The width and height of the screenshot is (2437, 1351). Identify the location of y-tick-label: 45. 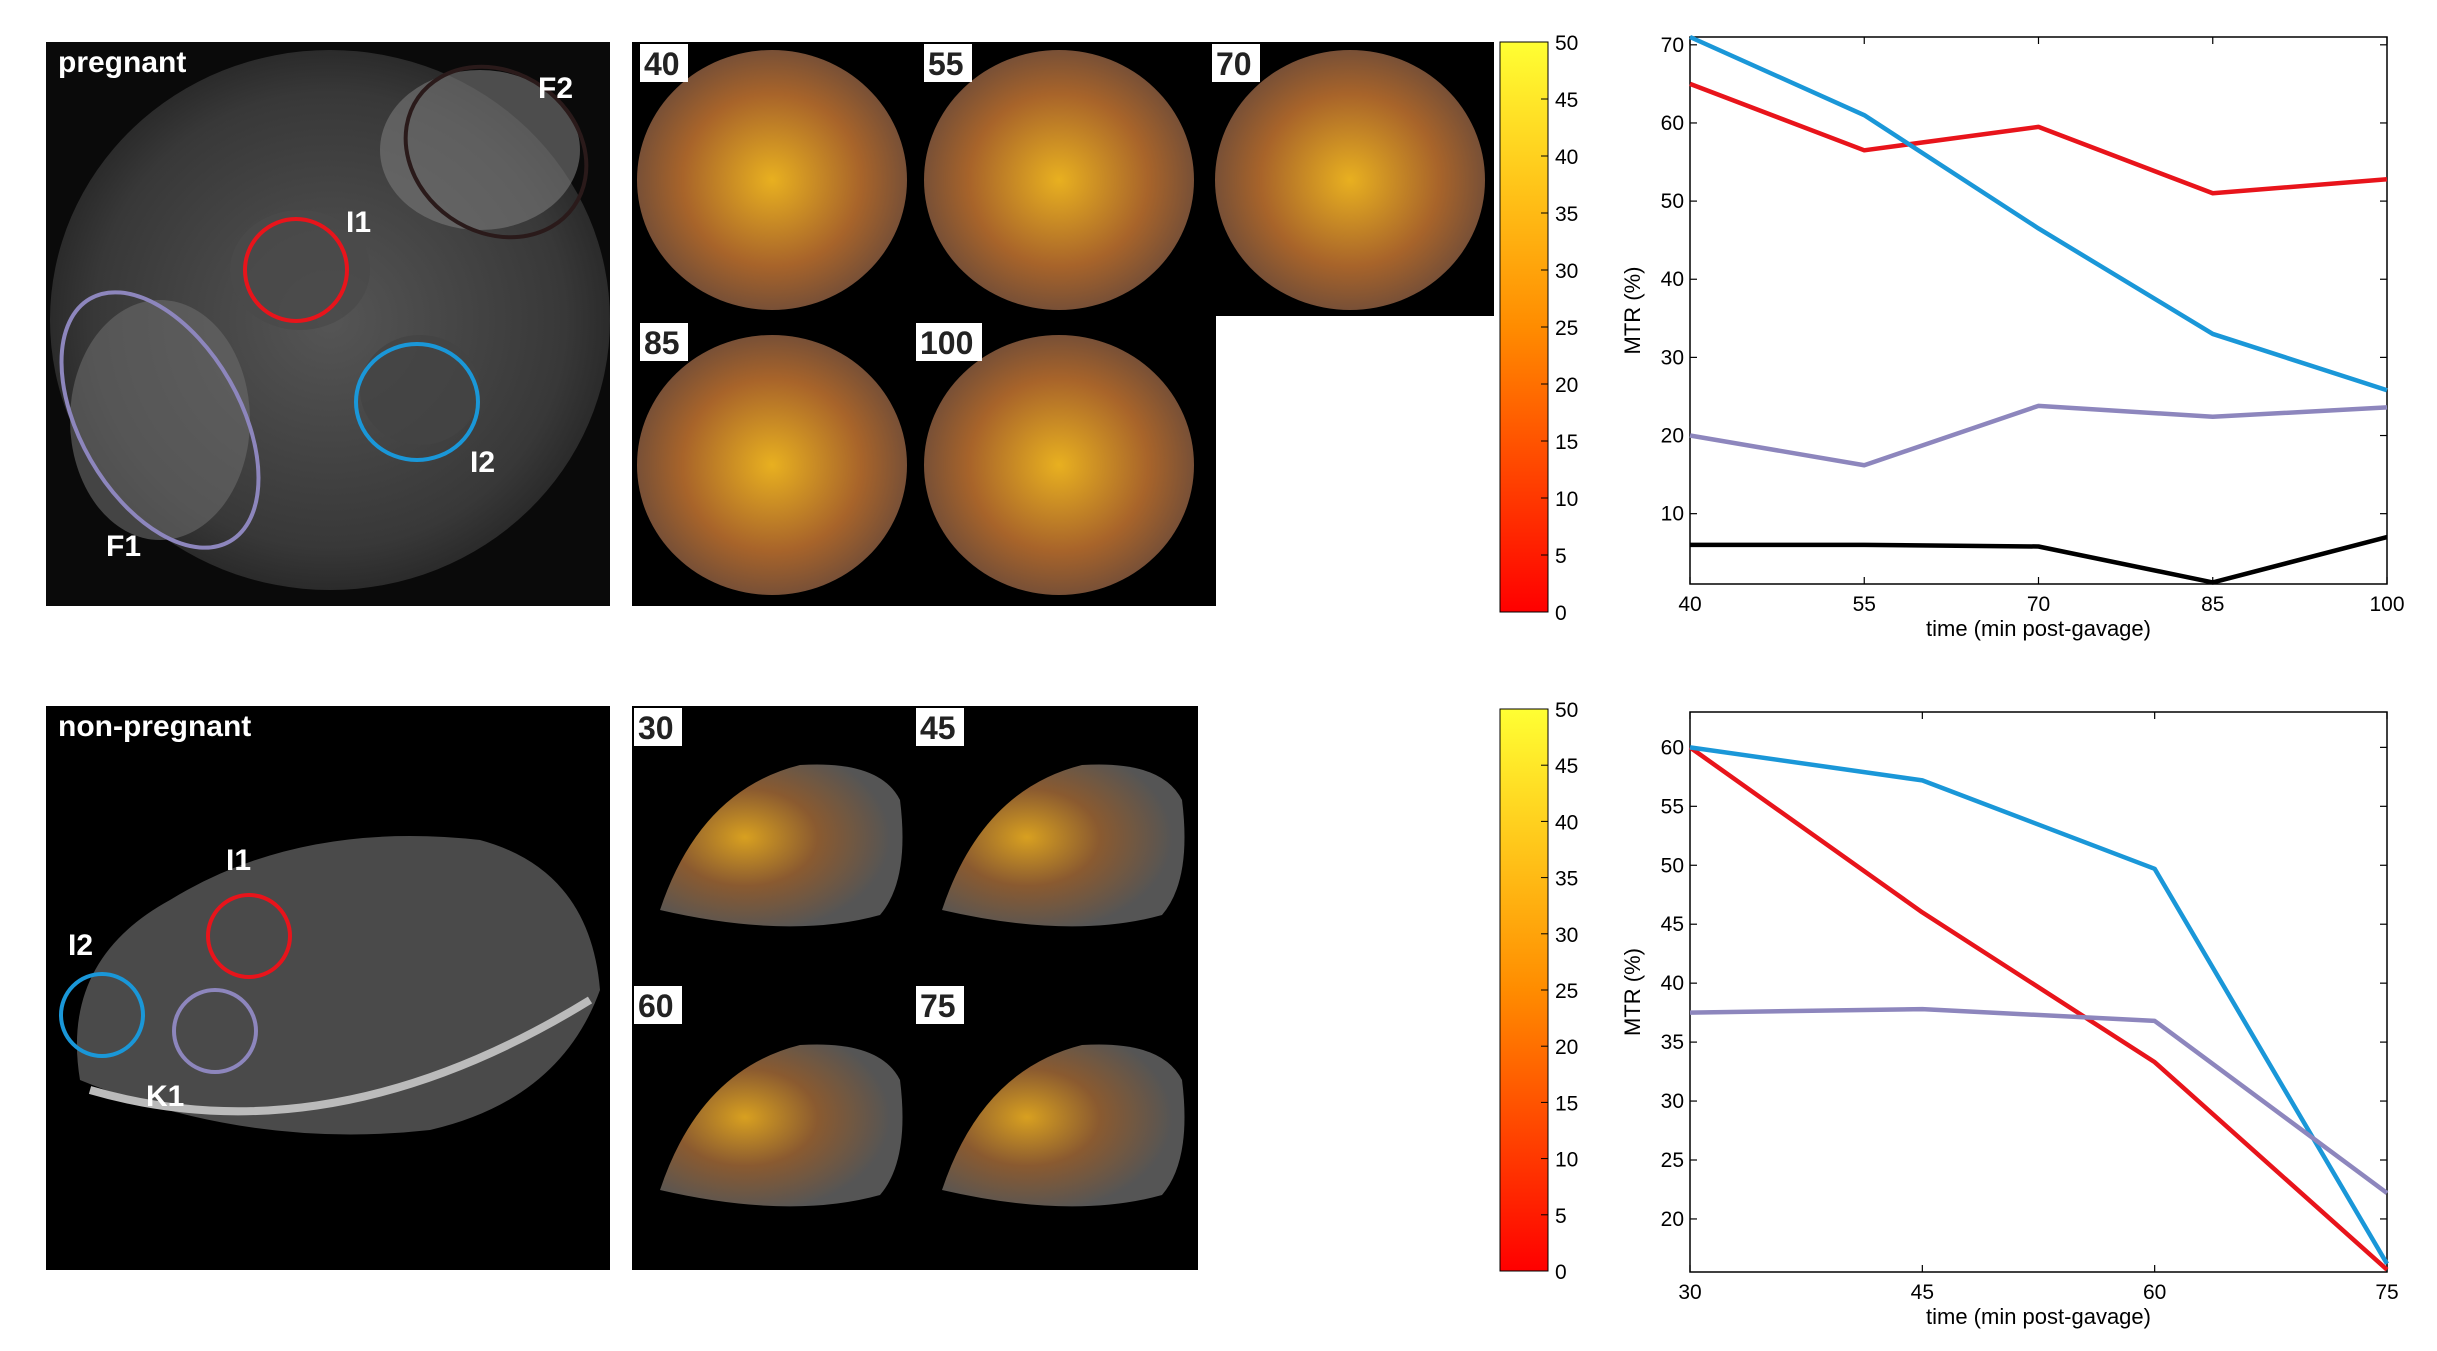
(1672, 924).